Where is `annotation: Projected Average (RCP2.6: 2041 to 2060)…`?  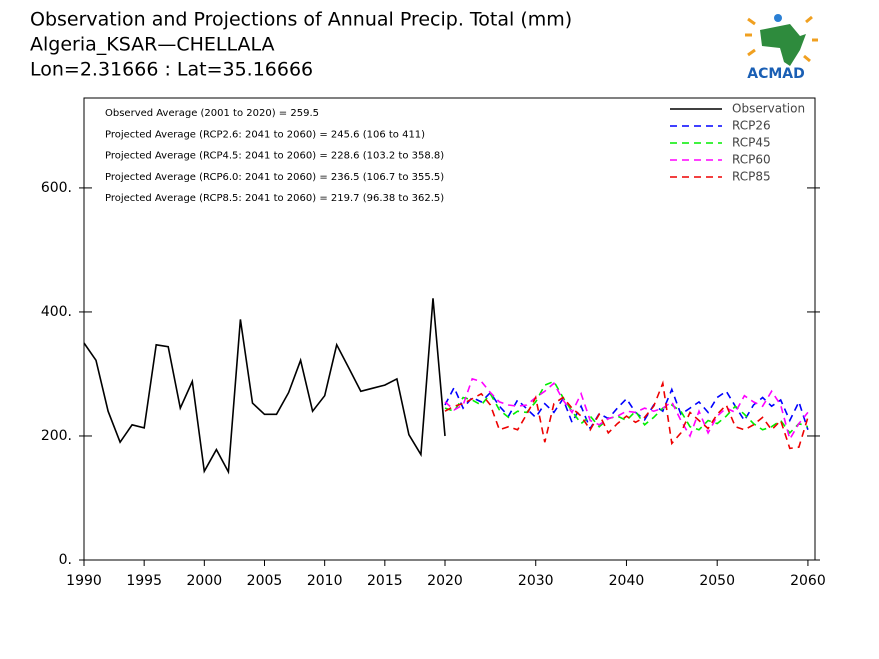
annotation: Projected Average (RCP2.6: 2041 to 2060)… is located at coordinates (265, 134).